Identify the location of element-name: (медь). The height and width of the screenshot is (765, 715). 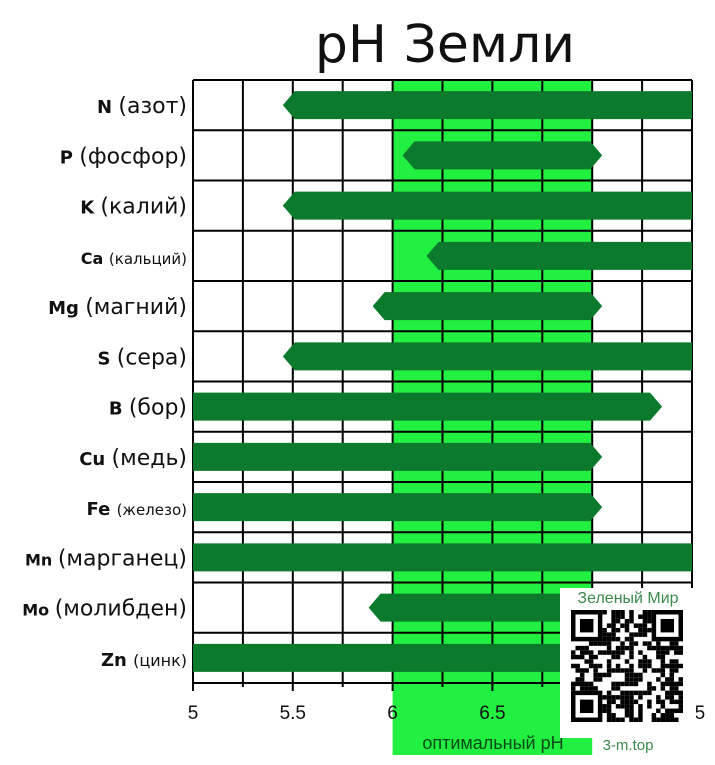
(149, 458).